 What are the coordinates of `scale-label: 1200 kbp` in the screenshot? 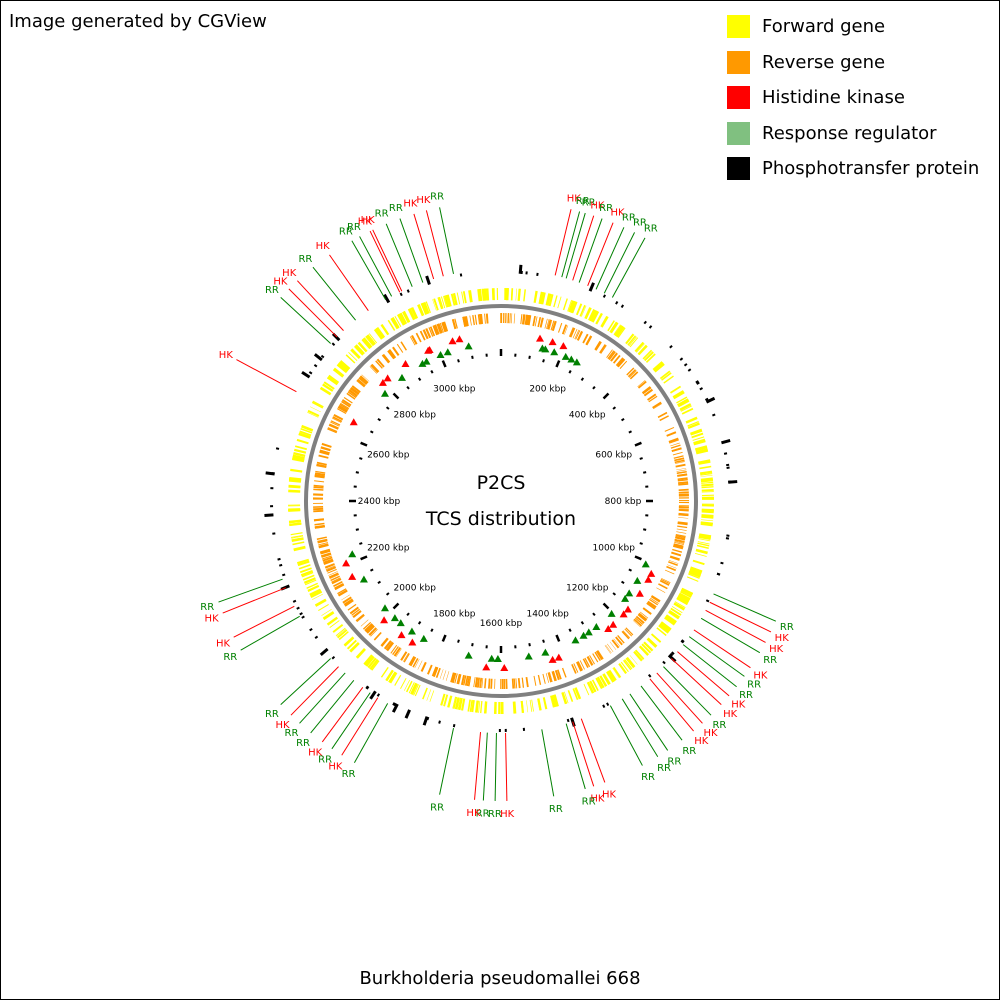 It's located at (587, 588).